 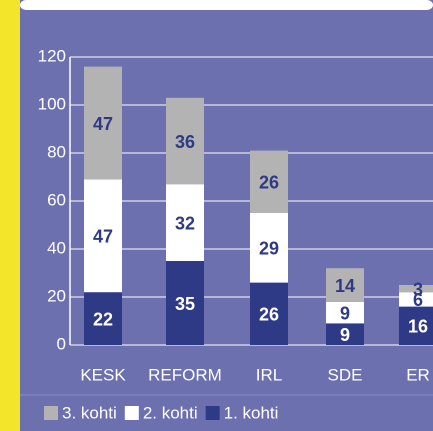 I want to click on value-label: 36, so click(x=185, y=142).